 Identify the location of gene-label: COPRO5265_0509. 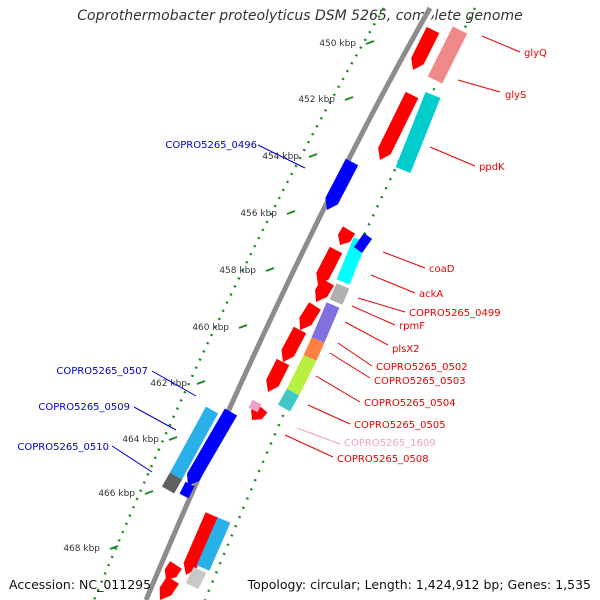
(84, 407).